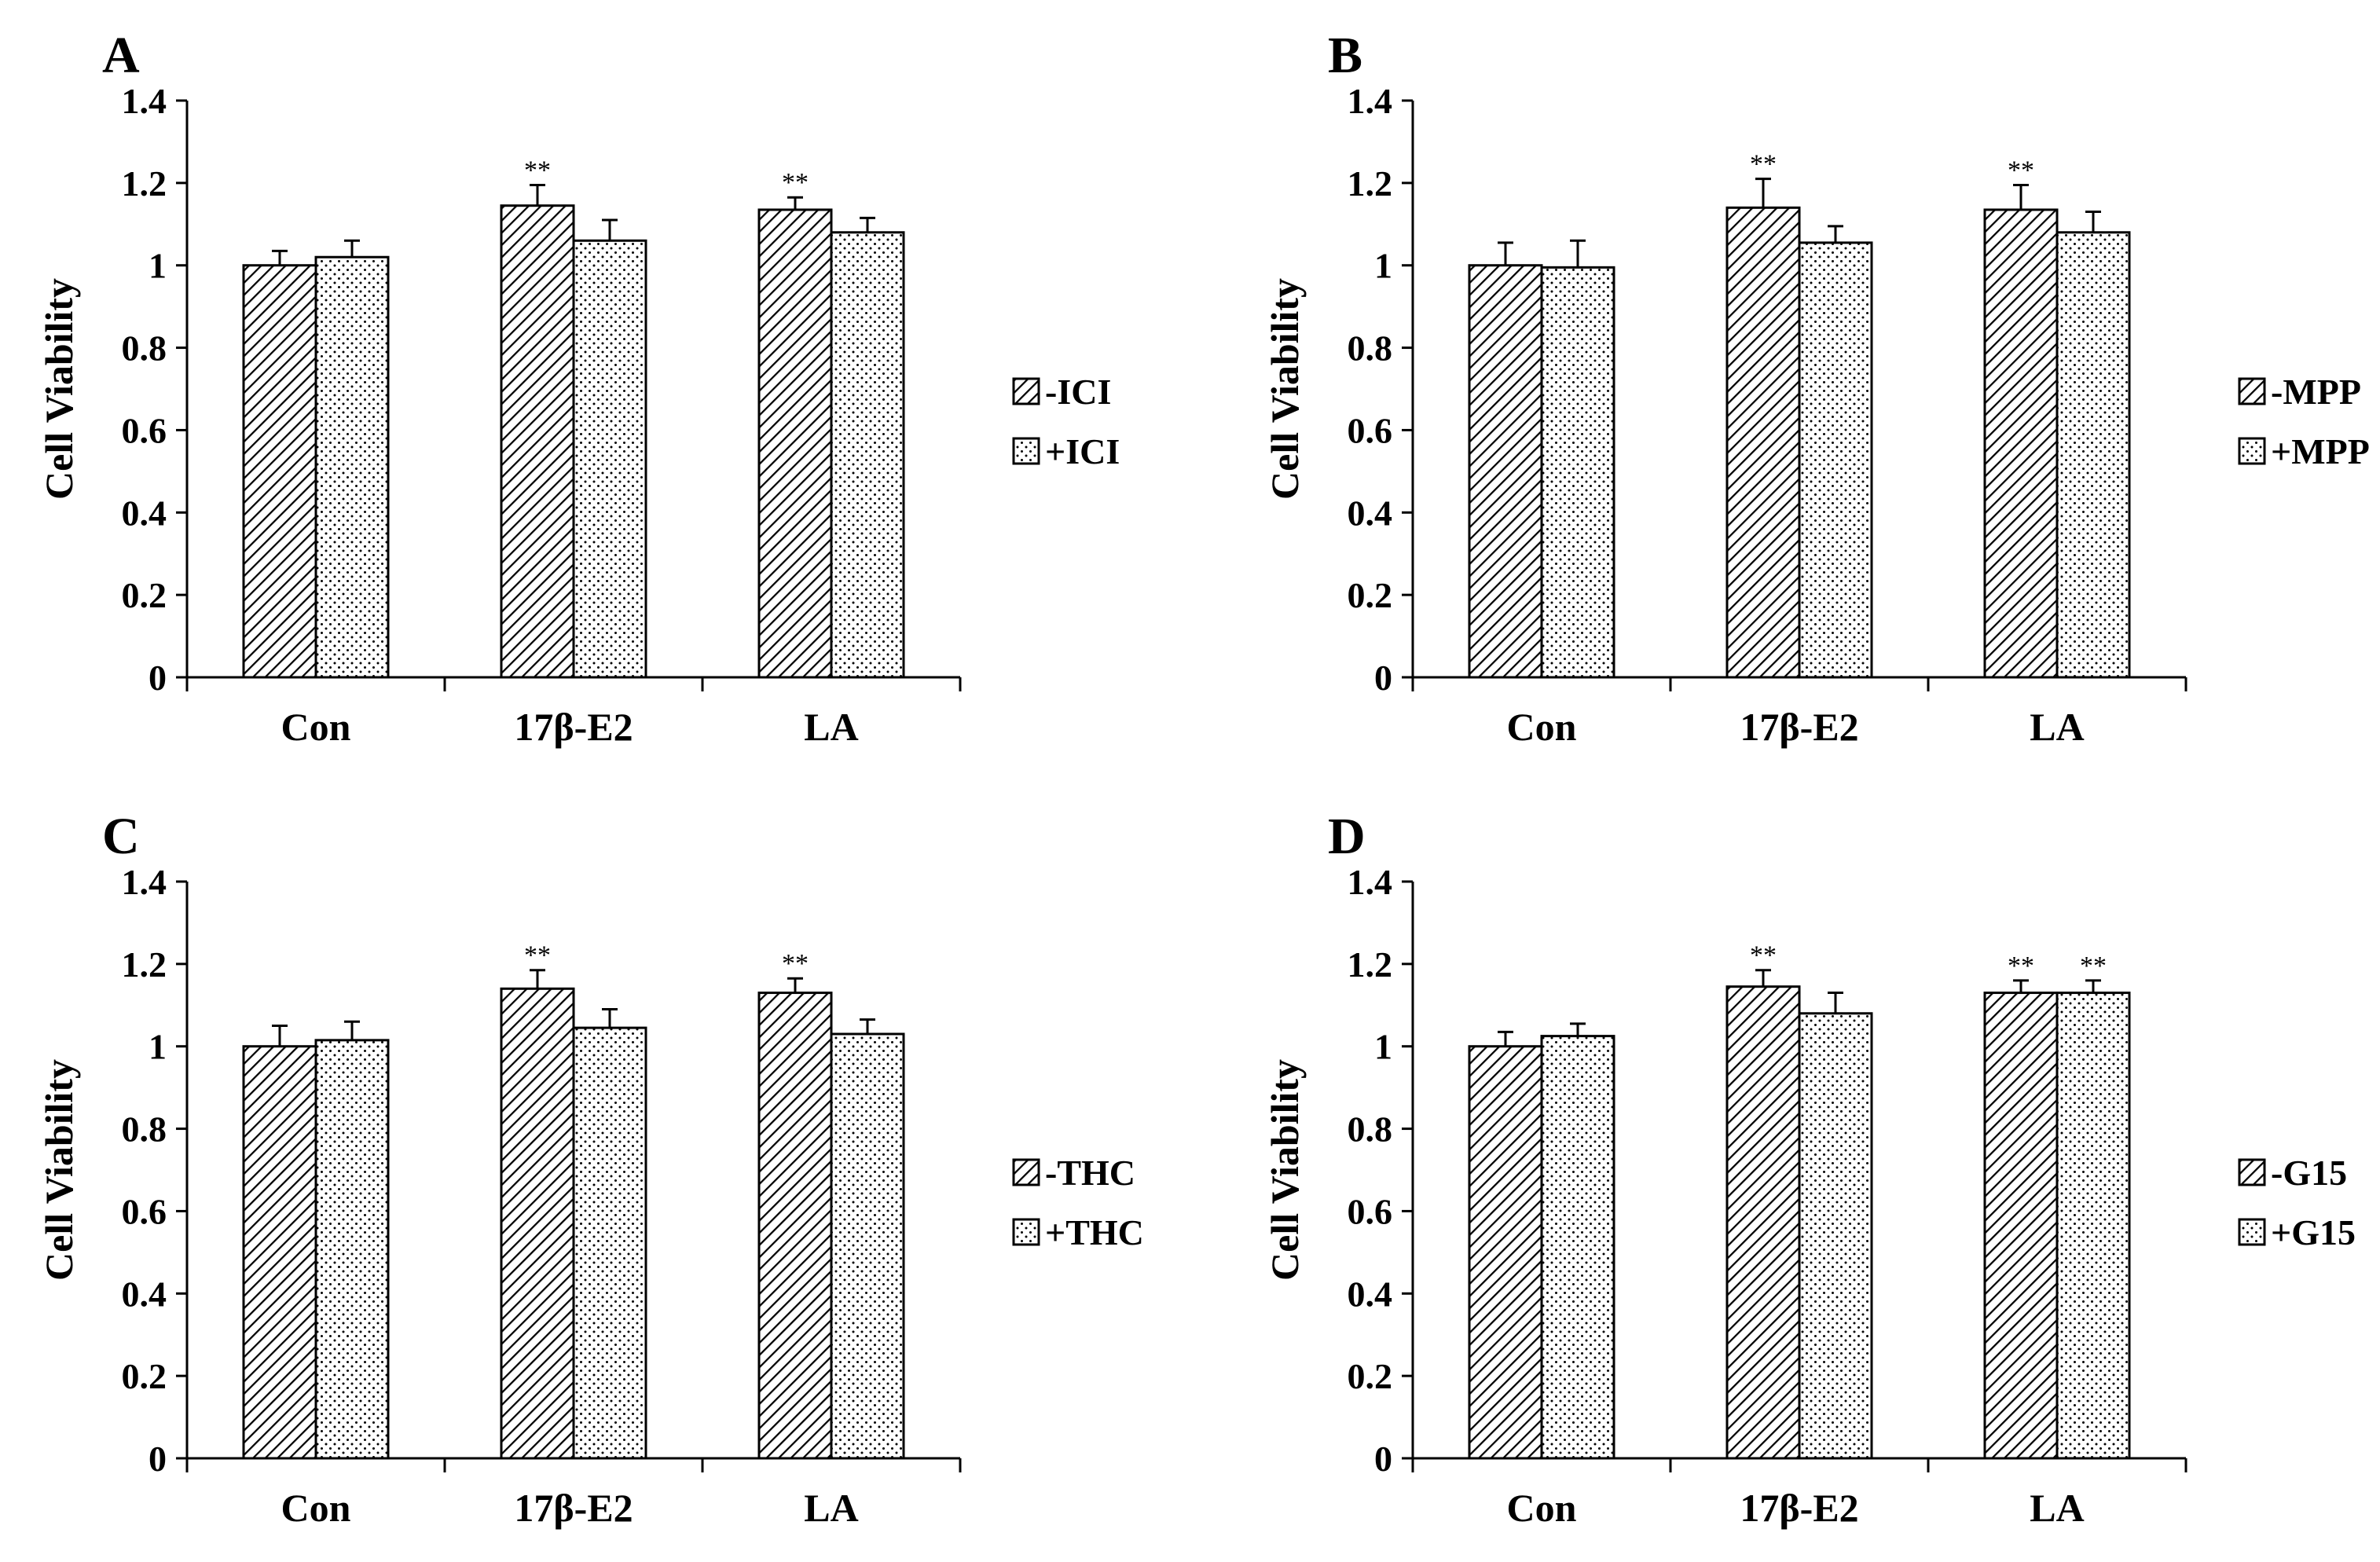  I want to click on panel-letter: A, so click(121, 55).